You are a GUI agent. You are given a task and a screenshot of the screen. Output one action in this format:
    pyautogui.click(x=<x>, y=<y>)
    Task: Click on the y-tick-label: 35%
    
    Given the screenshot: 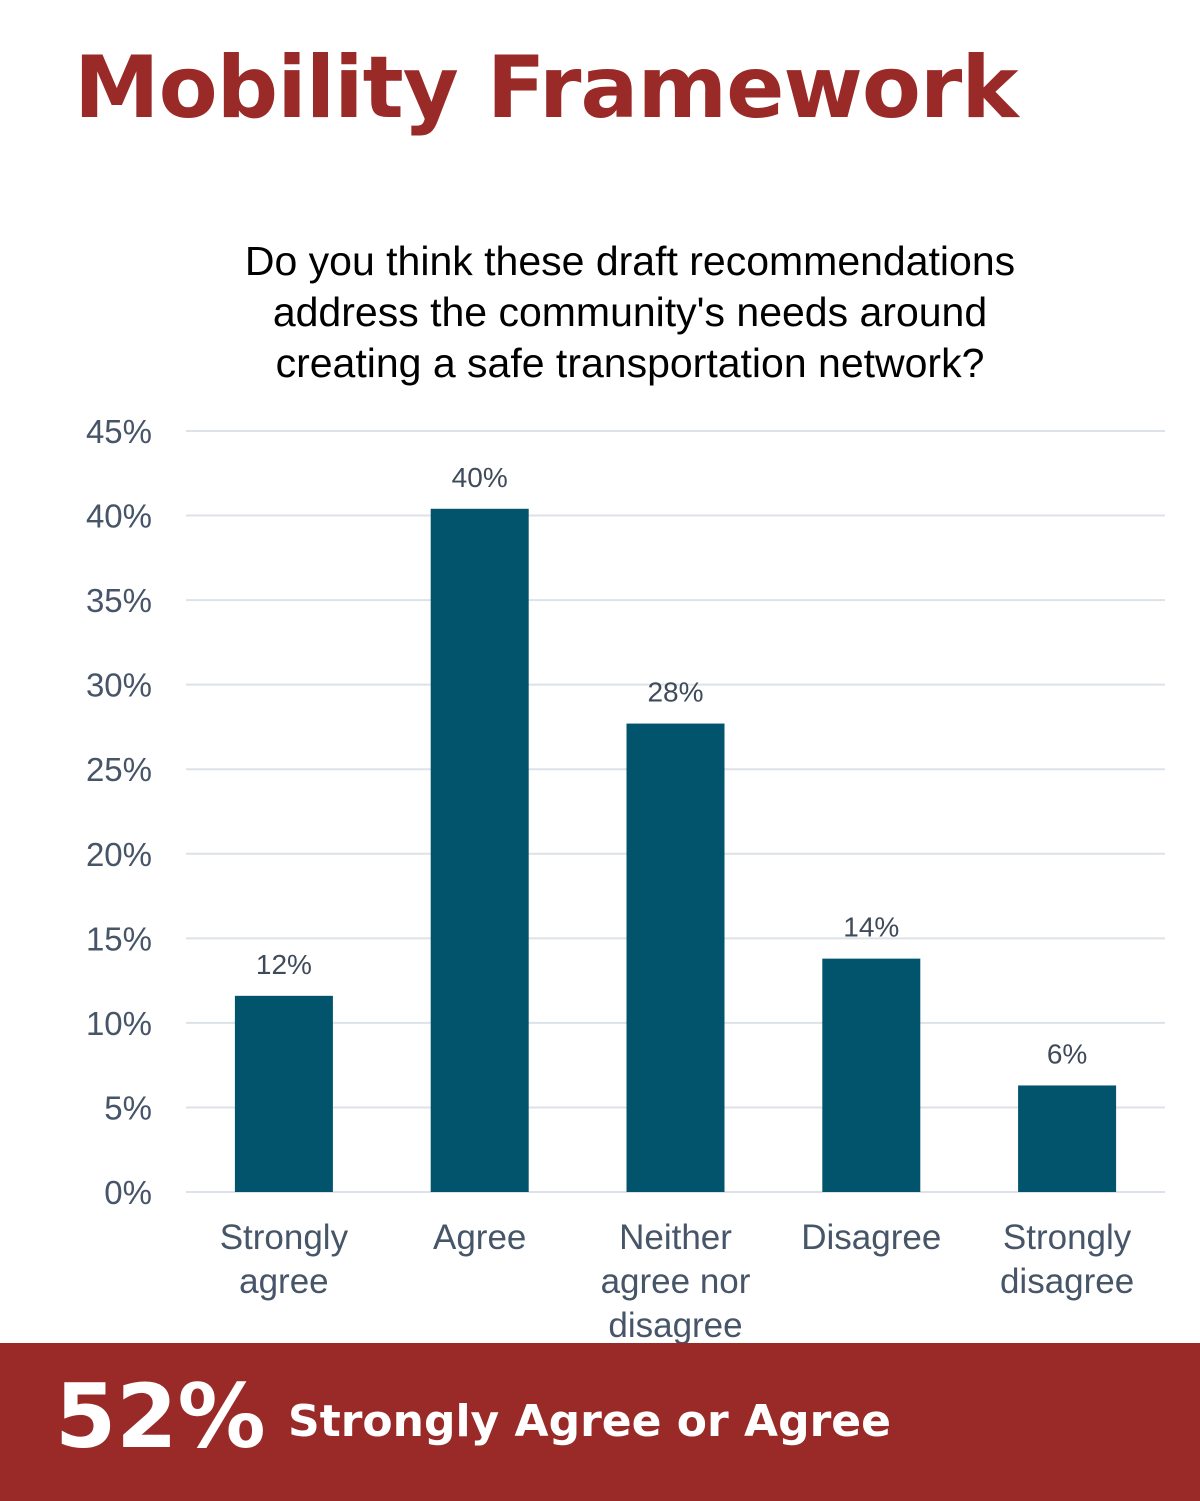 What is the action you would take?
    pyautogui.click(x=119, y=600)
    